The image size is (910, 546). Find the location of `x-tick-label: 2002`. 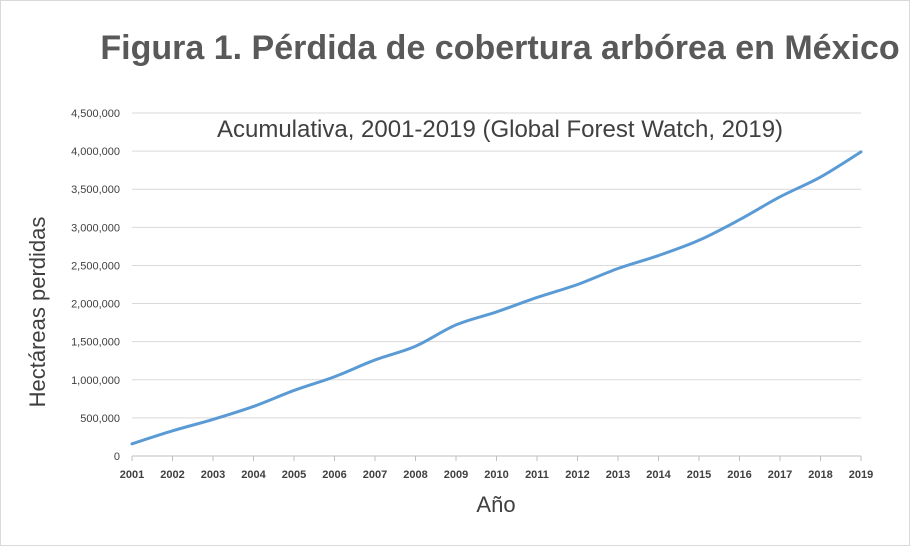

x-tick-label: 2002 is located at coordinates (172, 475).